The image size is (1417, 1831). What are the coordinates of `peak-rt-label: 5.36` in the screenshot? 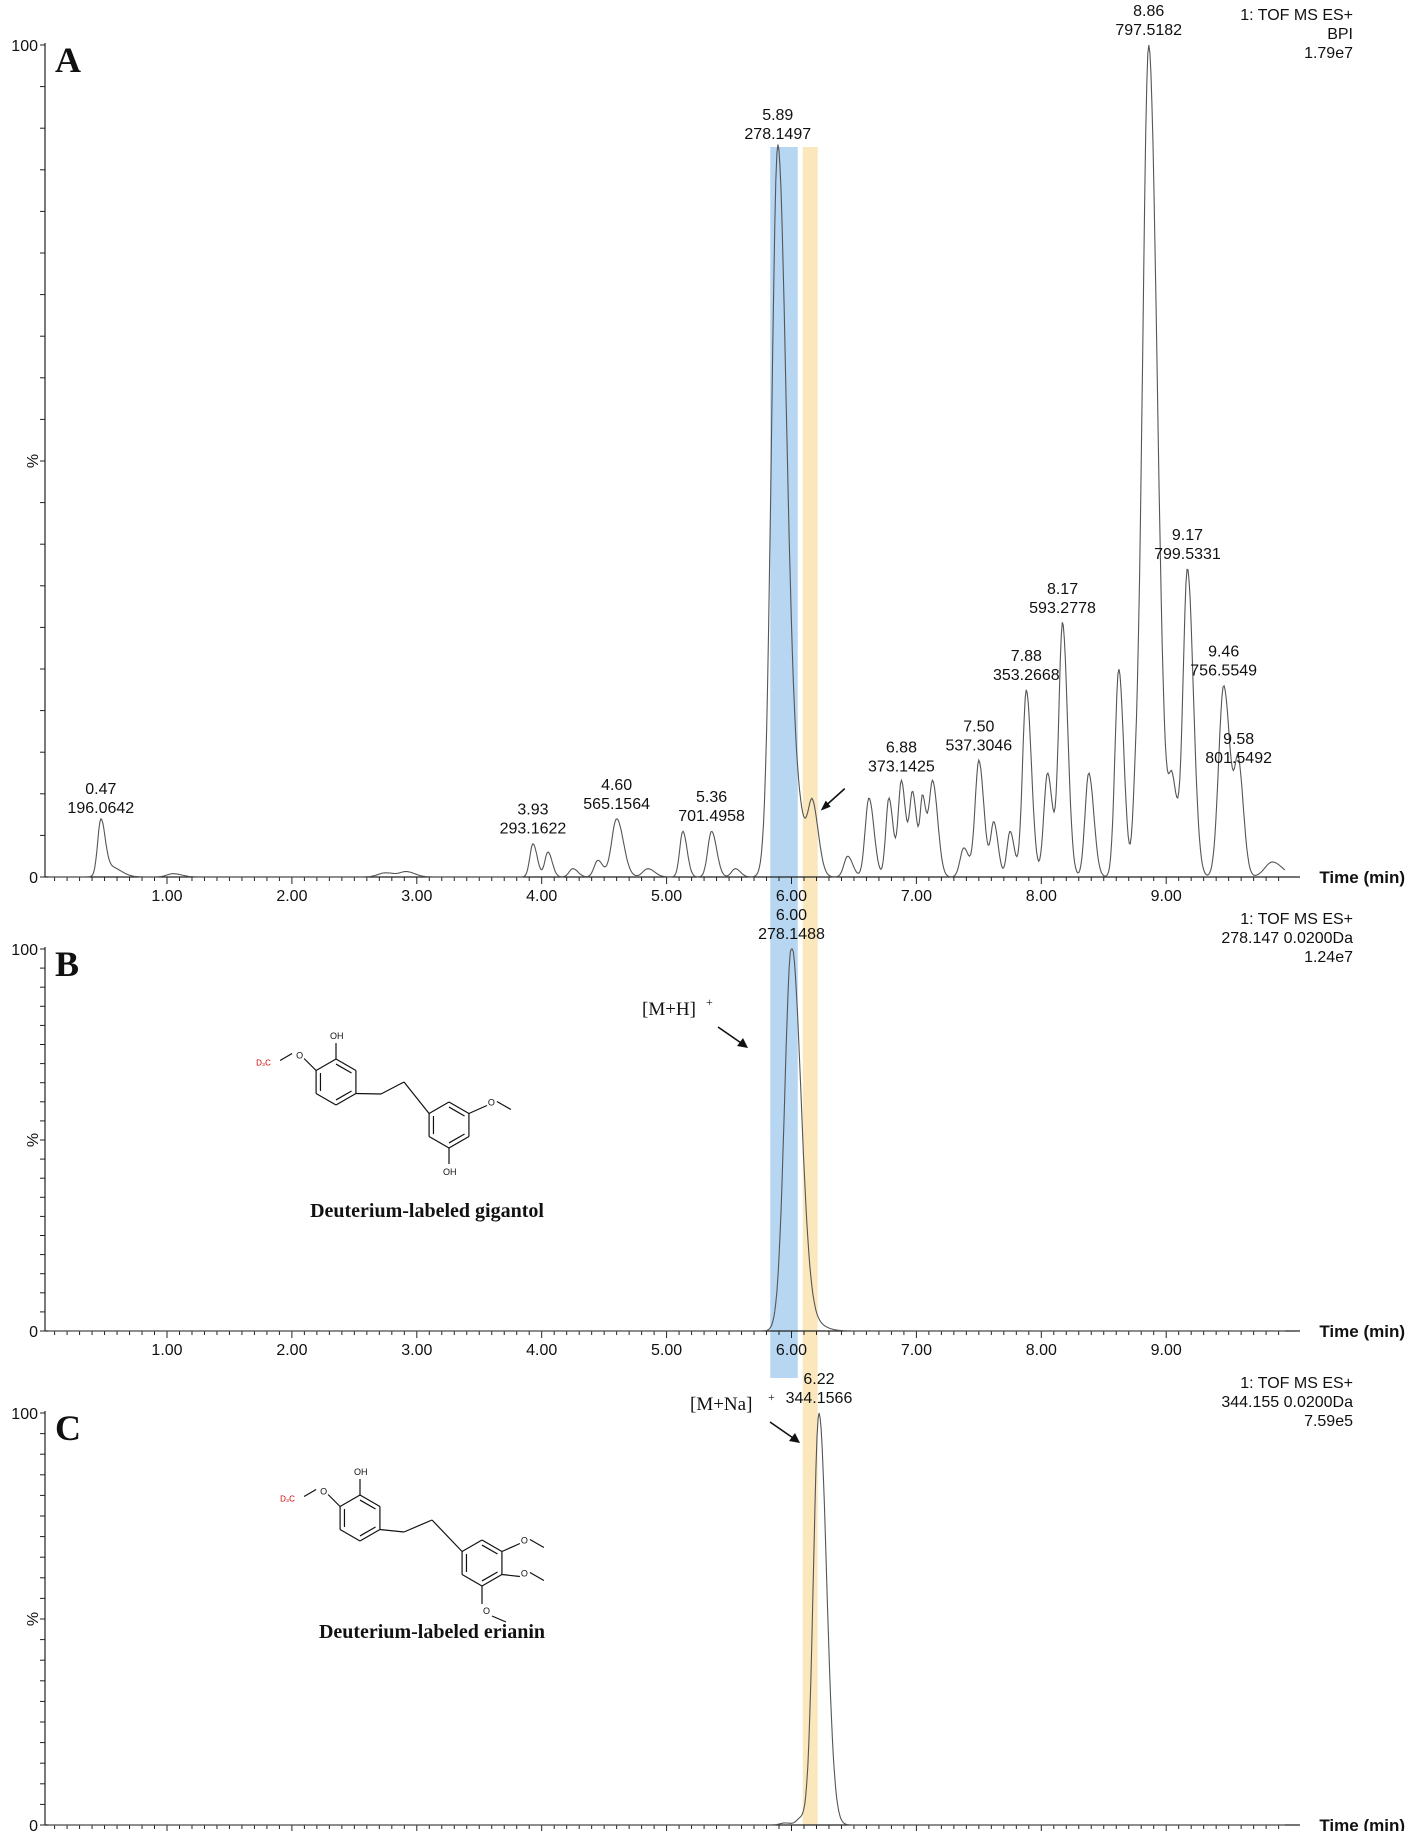 It's located at (711, 797).